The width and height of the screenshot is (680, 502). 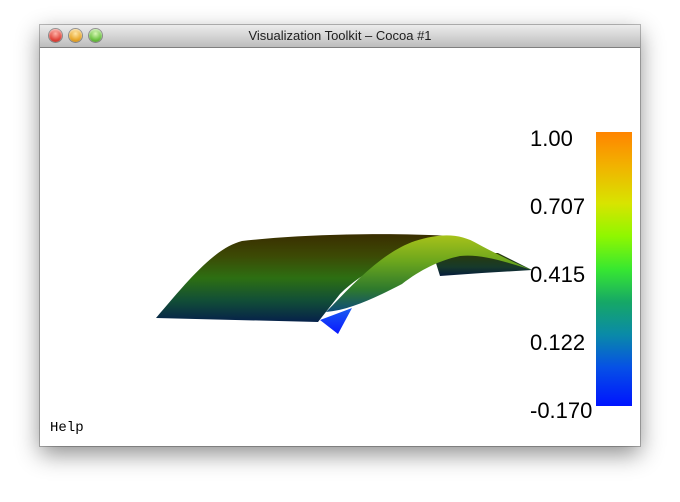 What do you see at coordinates (551, 138) in the screenshot?
I see `colorbar-label-max: 1.00` at bounding box center [551, 138].